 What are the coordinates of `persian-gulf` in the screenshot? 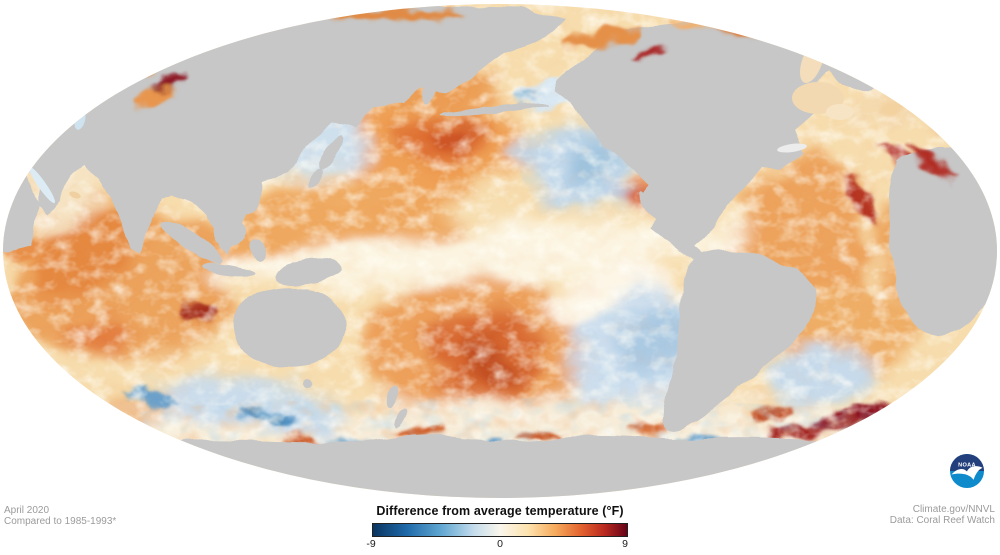 It's located at (75, 195).